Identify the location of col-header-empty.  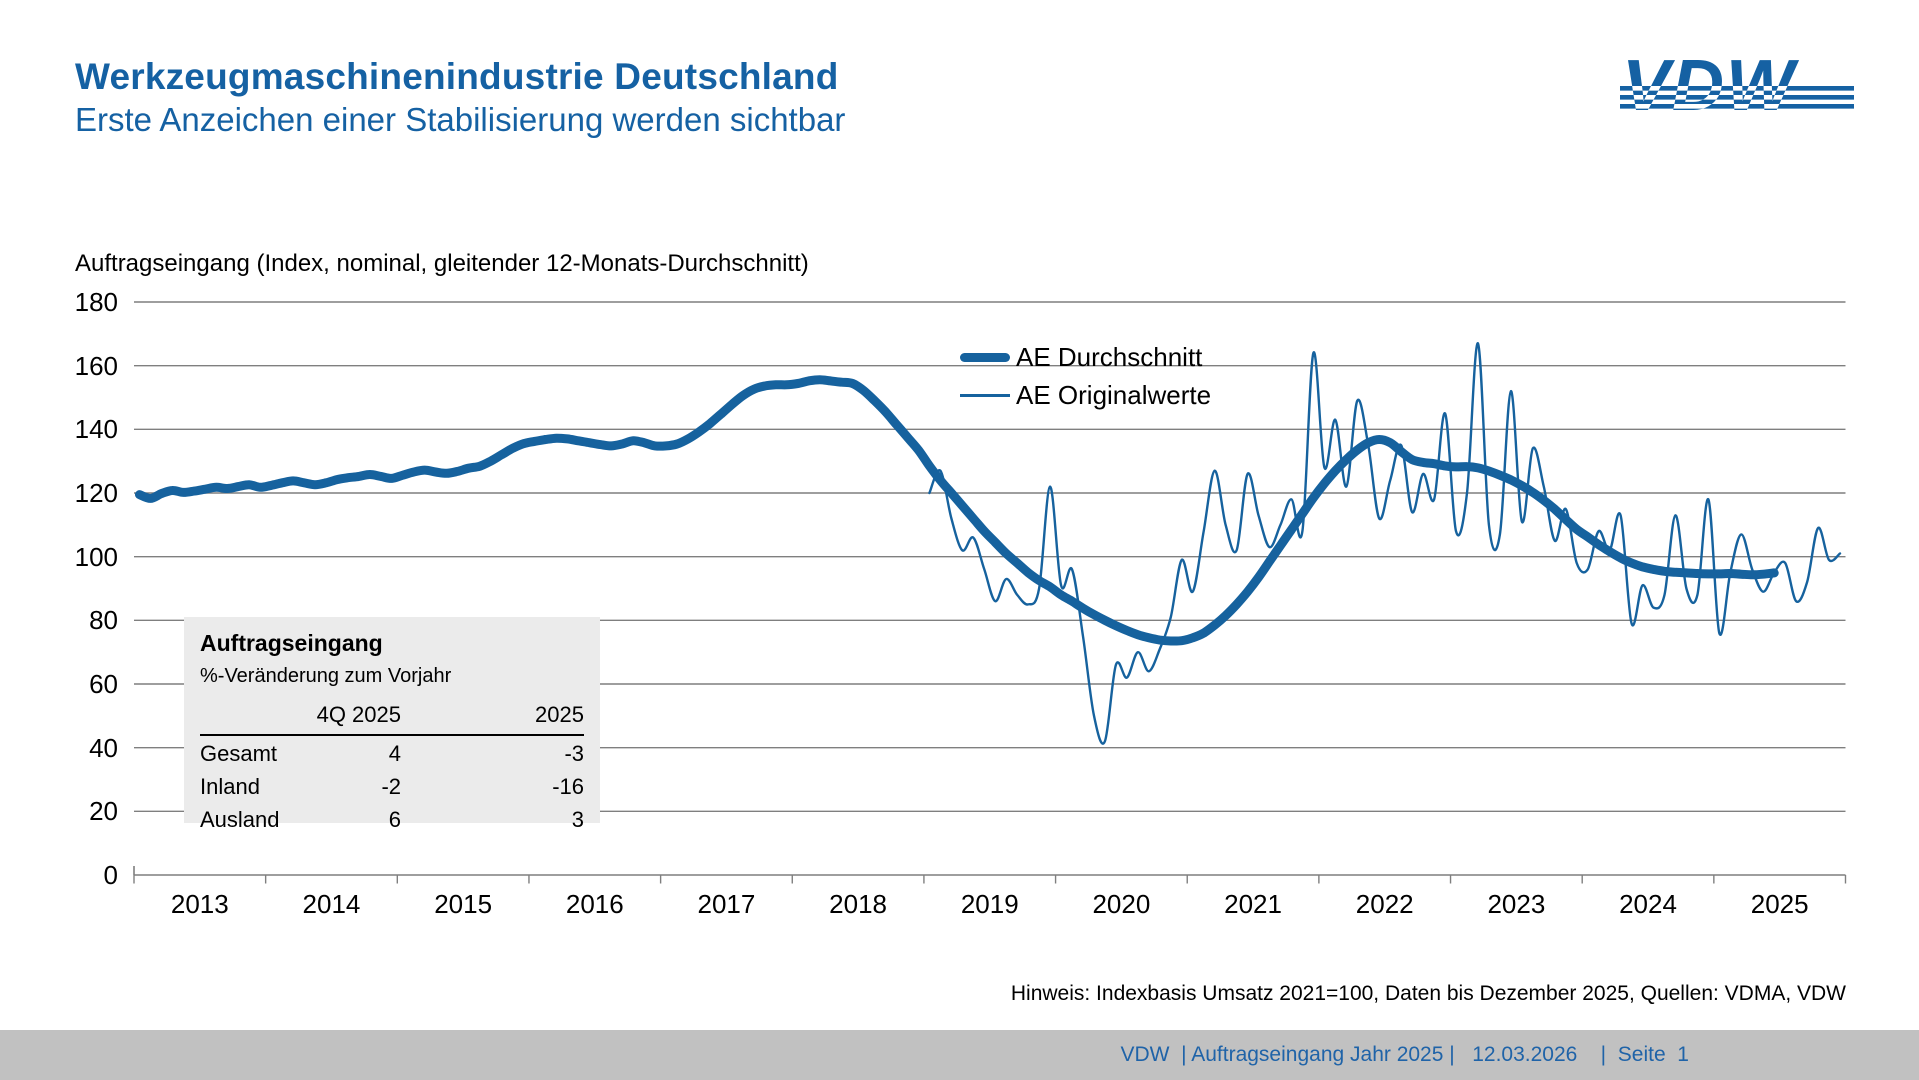
(256, 719).